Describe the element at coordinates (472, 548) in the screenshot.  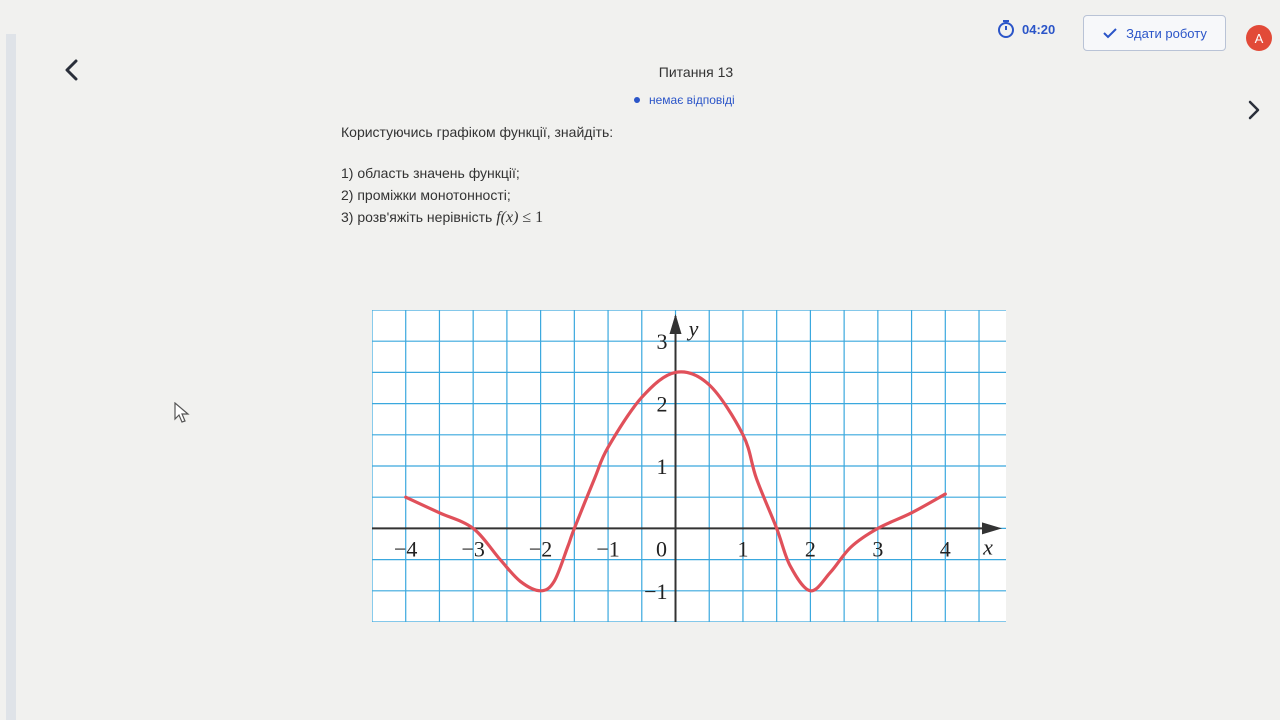
I see `x-tick-label: −3` at that location.